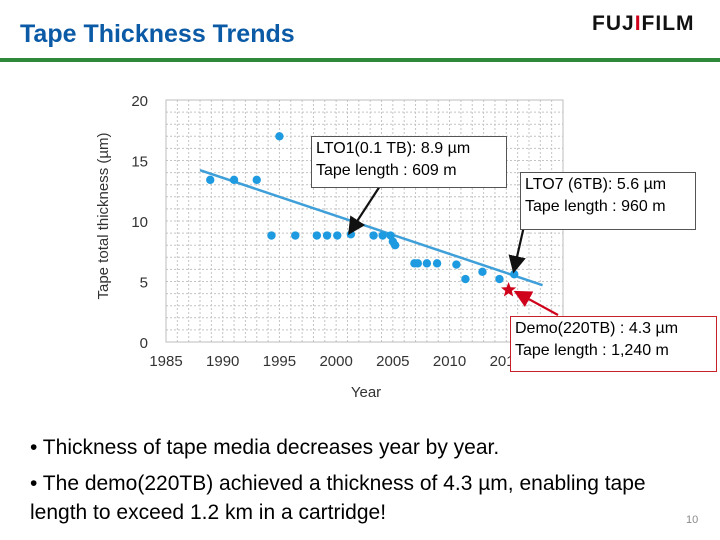 The width and height of the screenshot is (720, 540). I want to click on trend-line, so click(371, 227).